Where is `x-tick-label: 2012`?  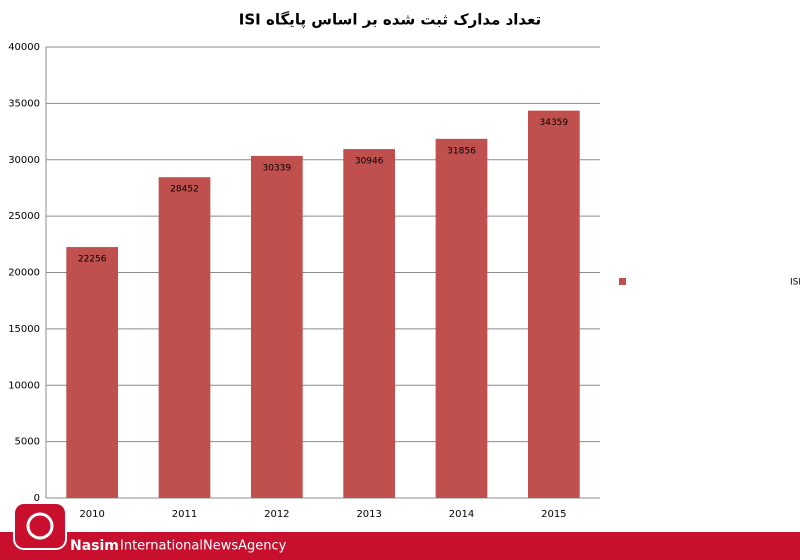 x-tick-label: 2012 is located at coordinates (276, 514).